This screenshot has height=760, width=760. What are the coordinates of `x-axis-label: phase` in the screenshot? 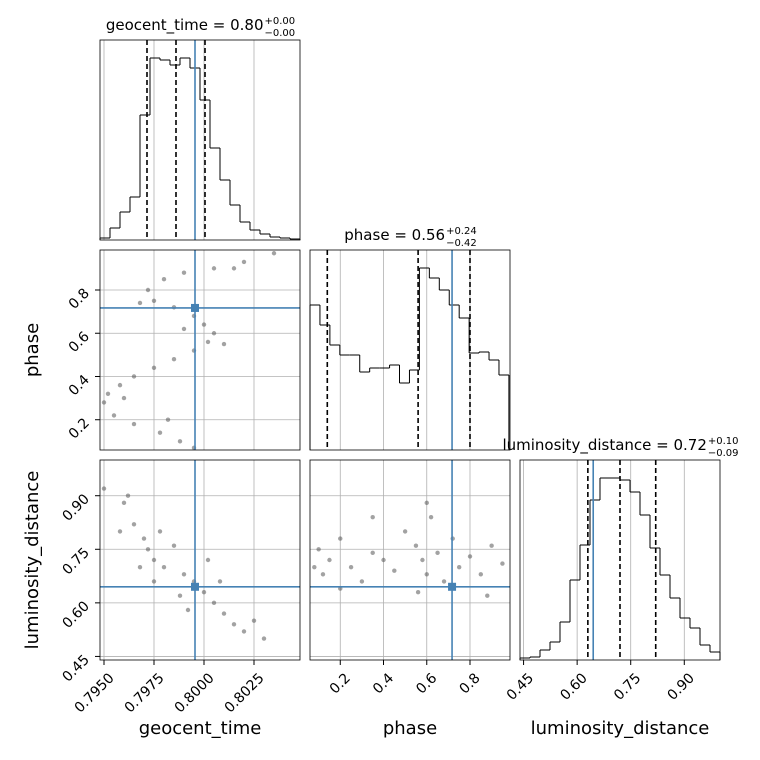 It's located at (410, 728).